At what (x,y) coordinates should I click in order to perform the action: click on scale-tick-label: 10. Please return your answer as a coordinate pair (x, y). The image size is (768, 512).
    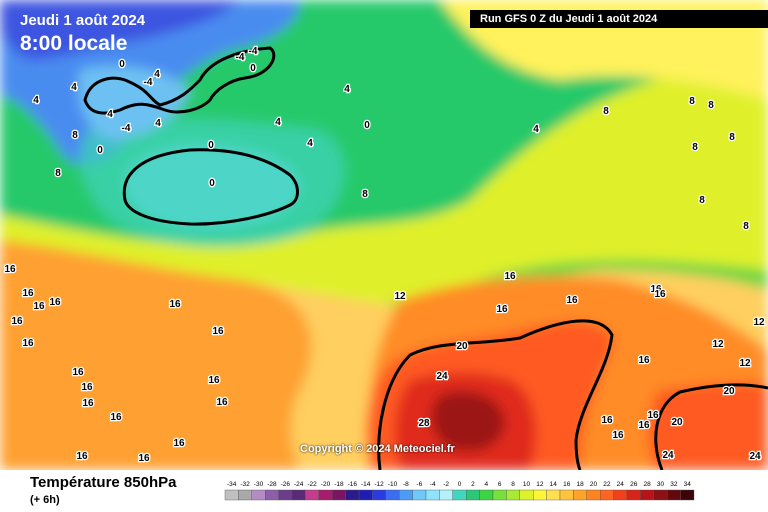
    Looking at the image, I should click on (527, 484).